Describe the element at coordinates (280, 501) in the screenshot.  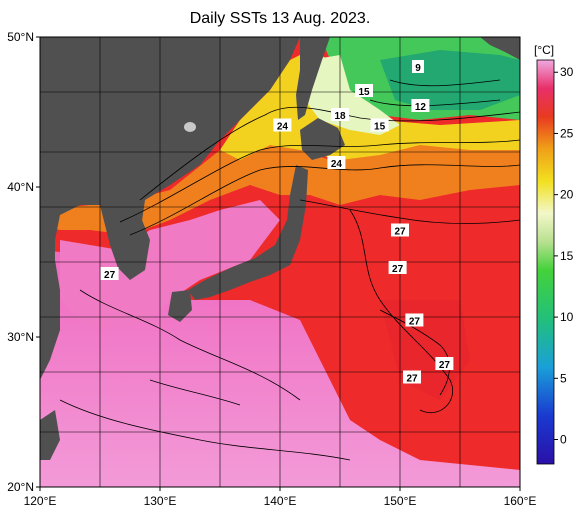
I see `lon-tick-label: 140°E` at that location.